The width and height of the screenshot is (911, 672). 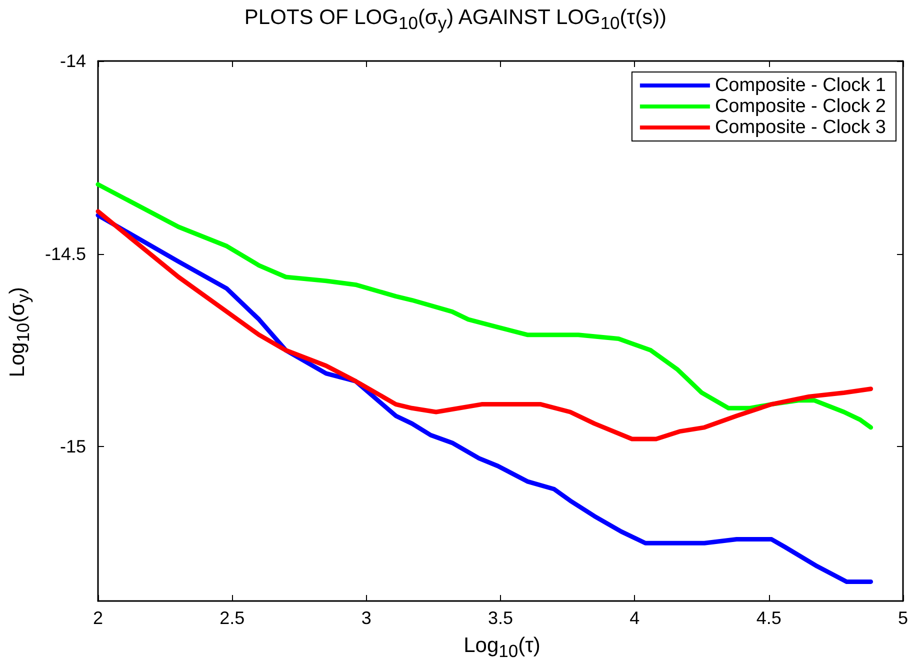 I want to click on x-tick-label: 3.5, so click(x=501, y=618).